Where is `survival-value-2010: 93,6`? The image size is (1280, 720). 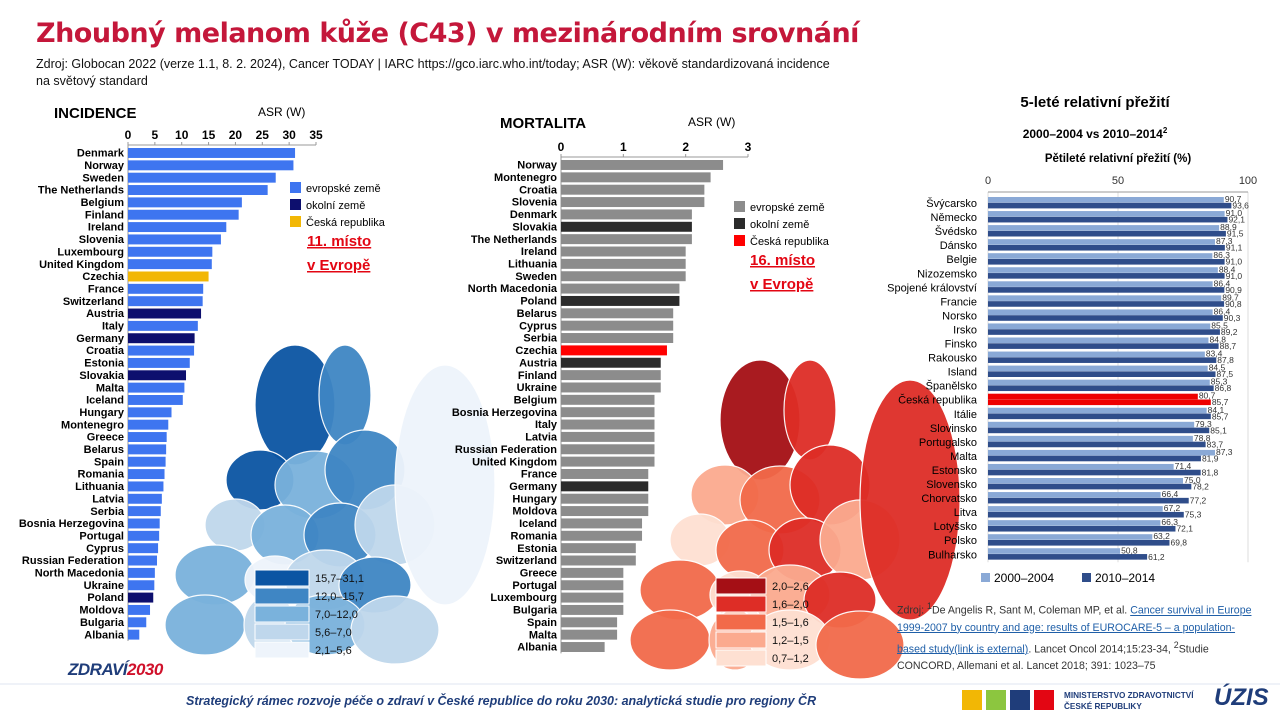 survival-value-2010: 93,6 is located at coordinates (1240, 206).